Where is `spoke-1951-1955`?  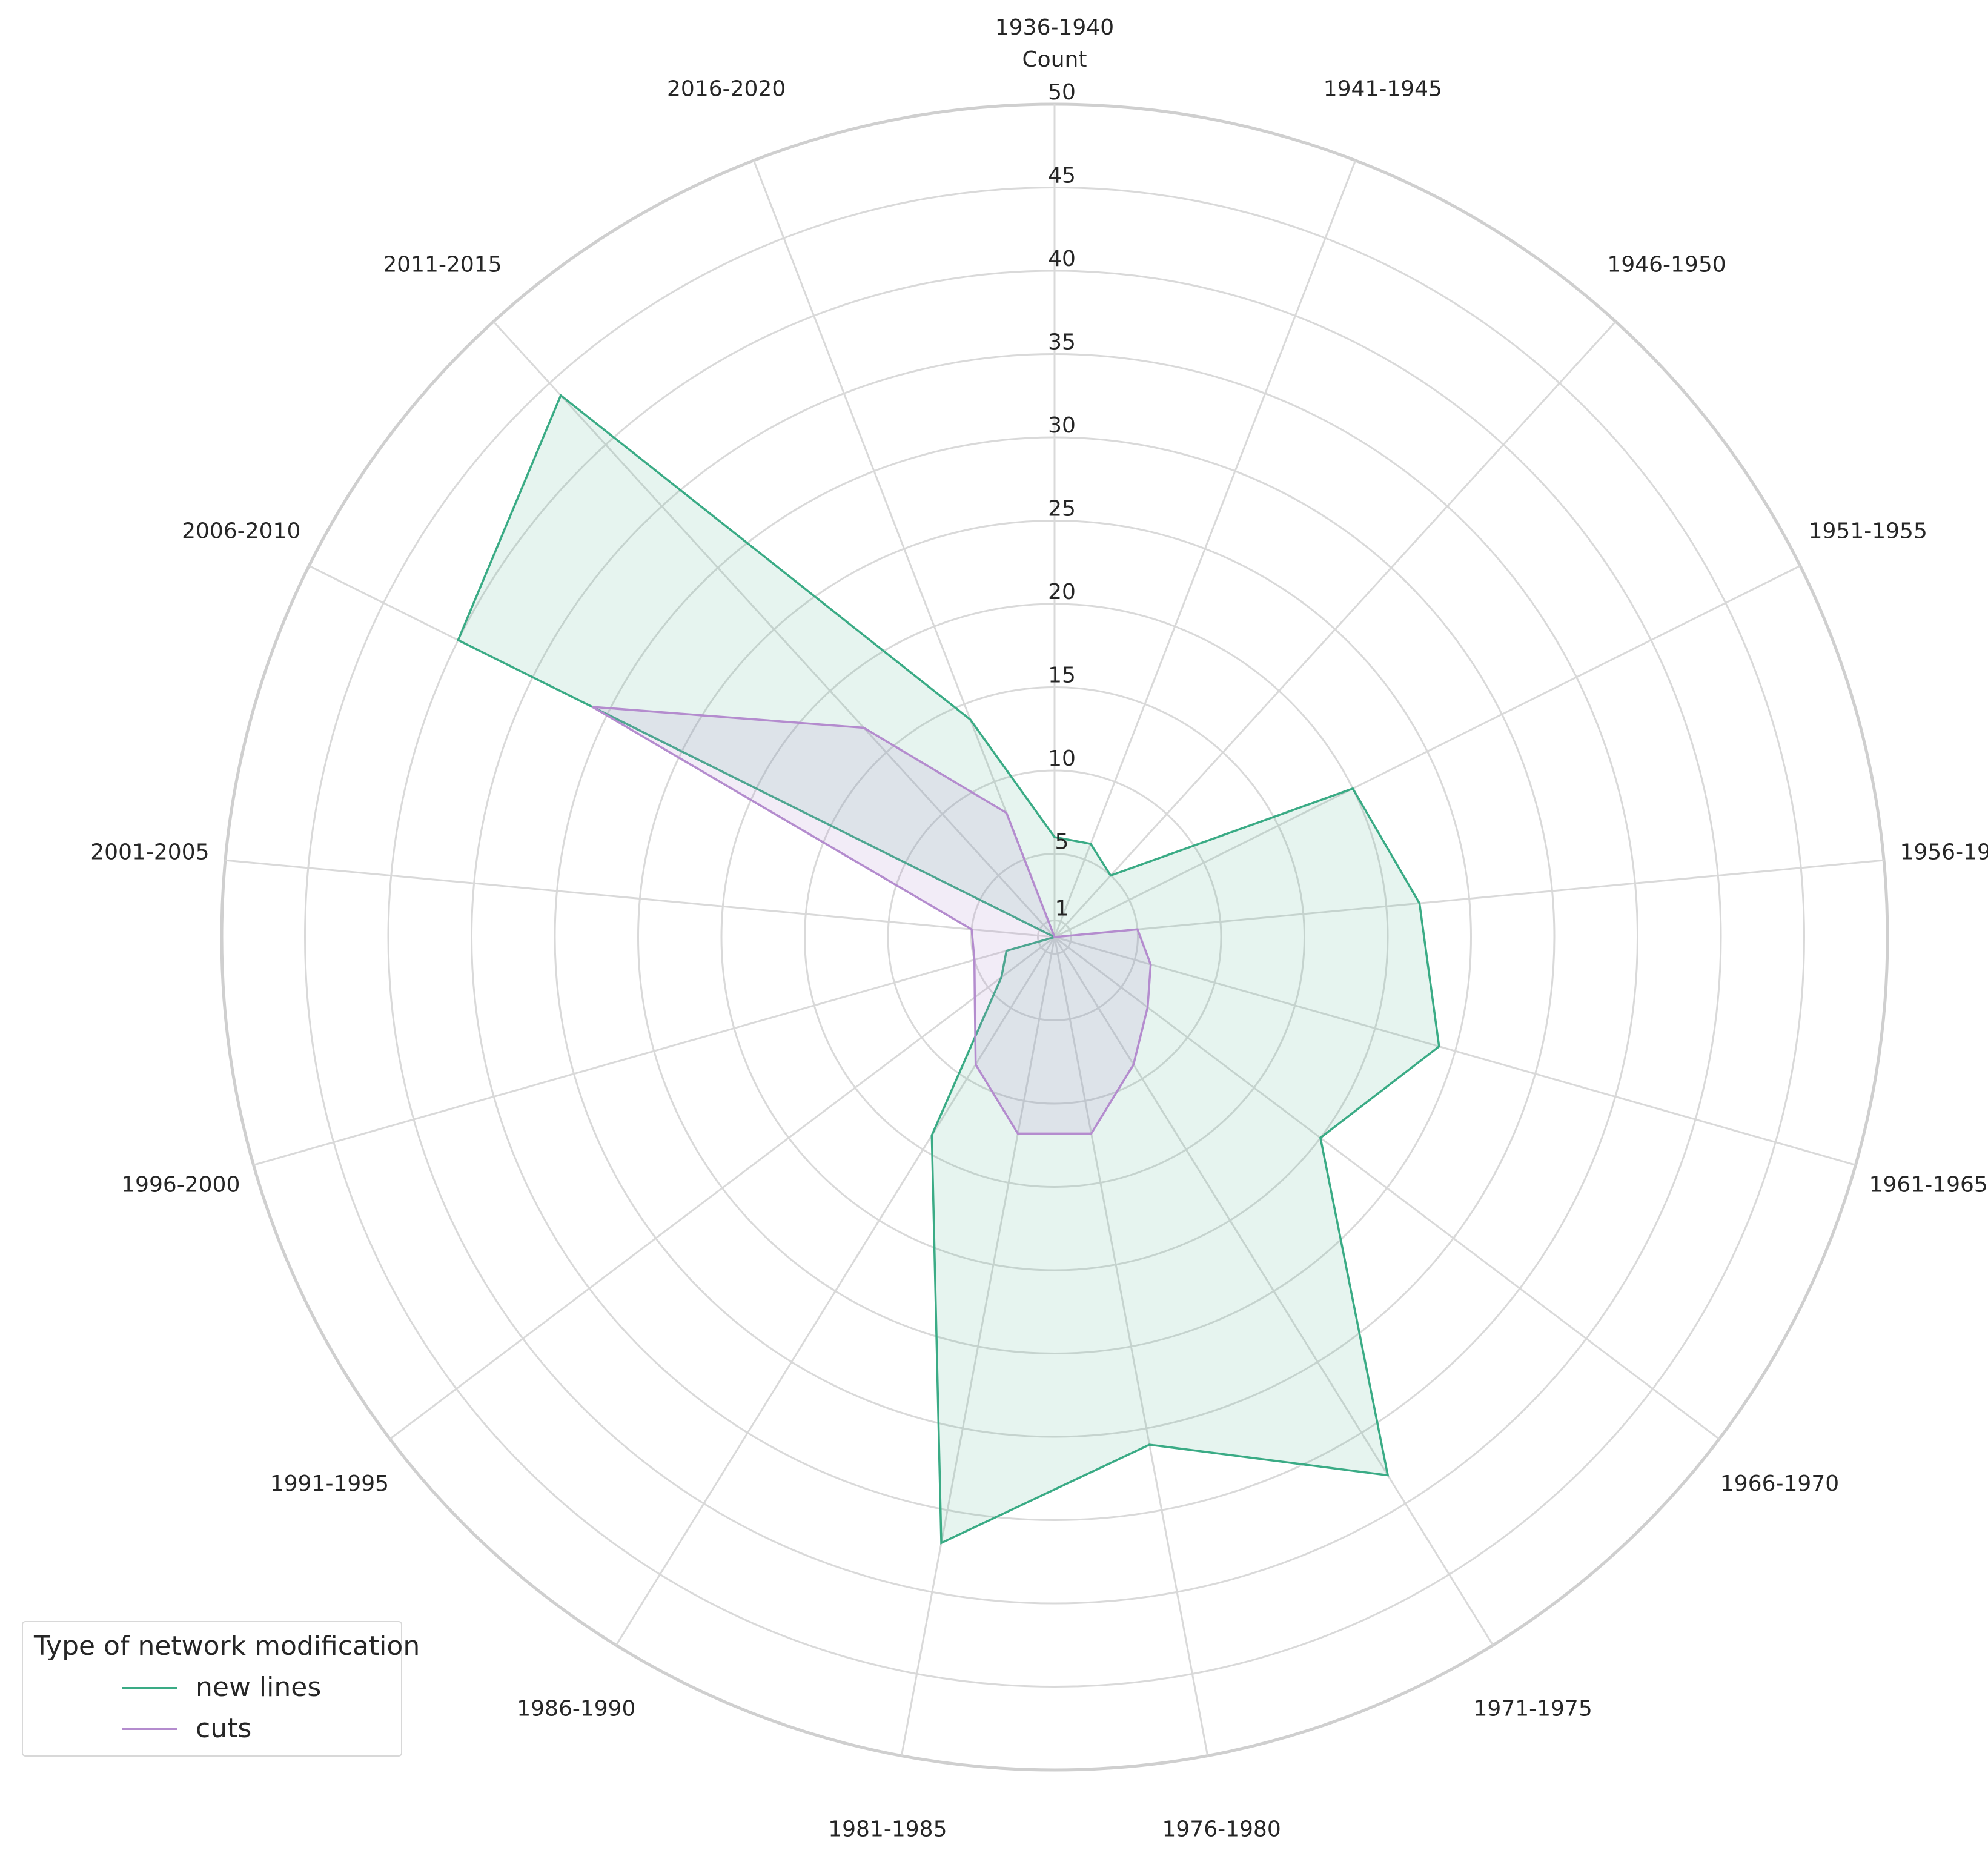 spoke-1951-1955 is located at coordinates (1427, 751).